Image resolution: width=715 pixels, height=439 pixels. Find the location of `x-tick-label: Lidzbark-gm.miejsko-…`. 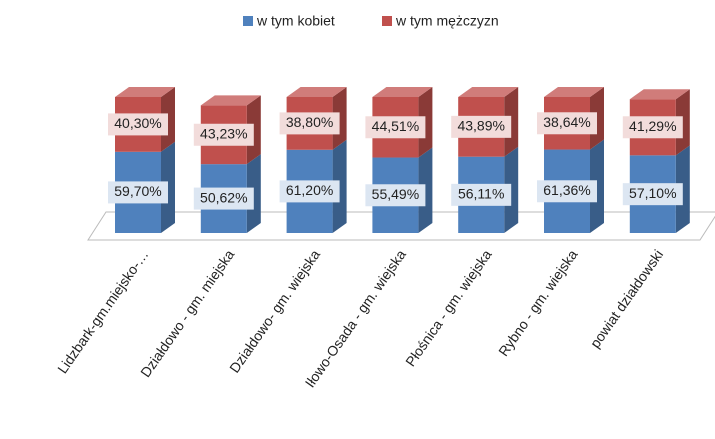

x-tick-label: Lidzbark-gm.miejsko-… is located at coordinates (102, 312).